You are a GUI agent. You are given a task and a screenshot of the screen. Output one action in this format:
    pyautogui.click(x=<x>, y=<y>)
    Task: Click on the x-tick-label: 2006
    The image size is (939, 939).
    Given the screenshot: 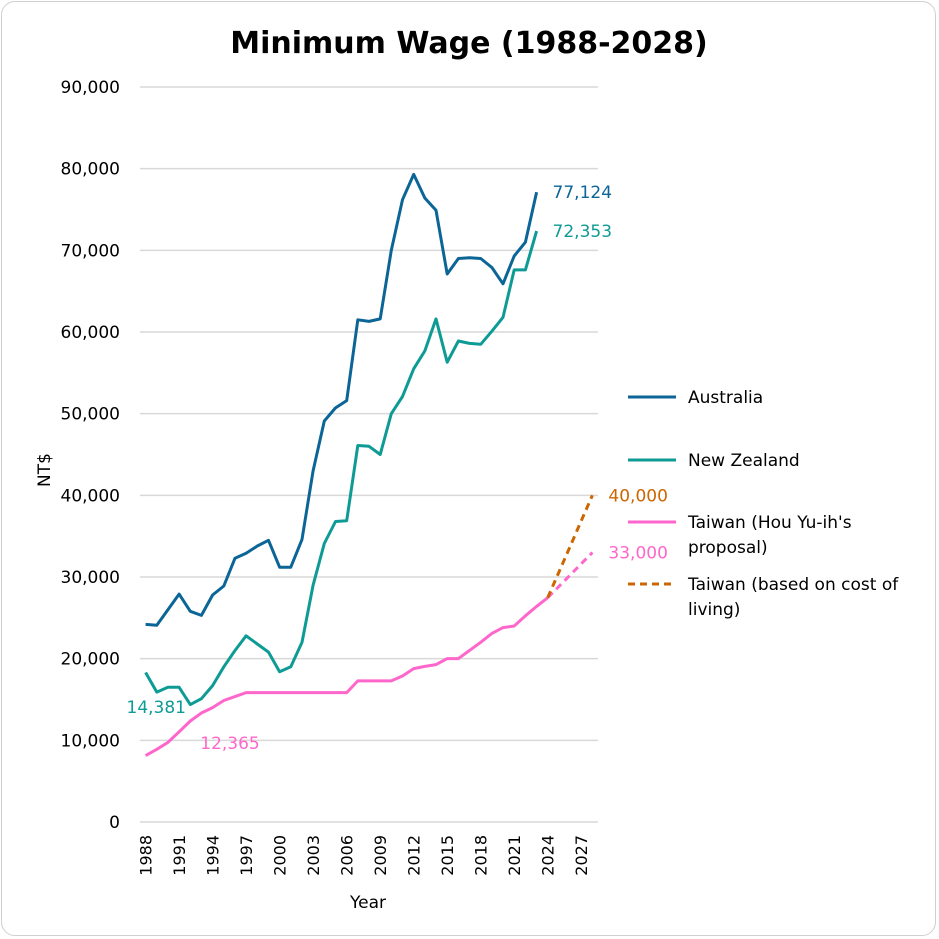 What is the action you would take?
    pyautogui.click(x=347, y=855)
    